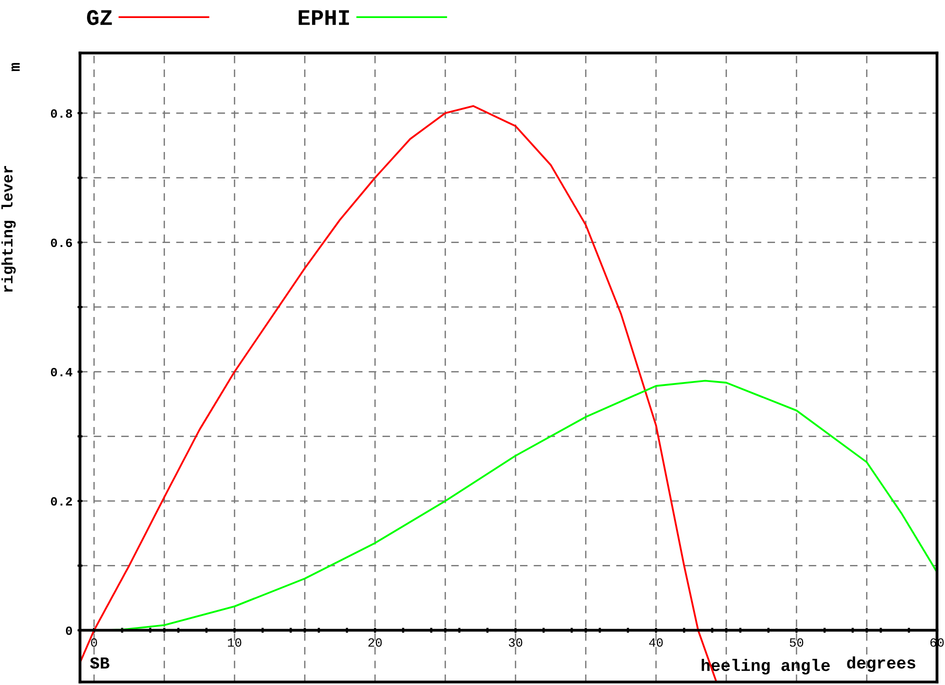 Image resolution: width=945 pixels, height=685 pixels. Describe the element at coordinates (881, 664) in the screenshot. I see `annotation: degrees` at that location.